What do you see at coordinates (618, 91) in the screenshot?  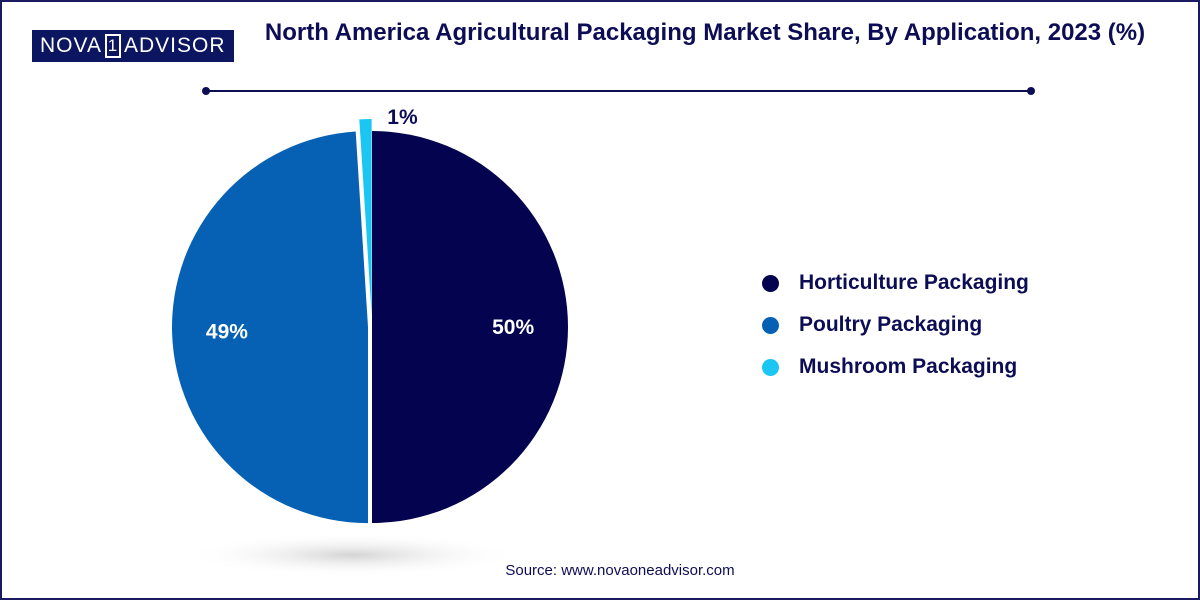 I see `title-divider` at bounding box center [618, 91].